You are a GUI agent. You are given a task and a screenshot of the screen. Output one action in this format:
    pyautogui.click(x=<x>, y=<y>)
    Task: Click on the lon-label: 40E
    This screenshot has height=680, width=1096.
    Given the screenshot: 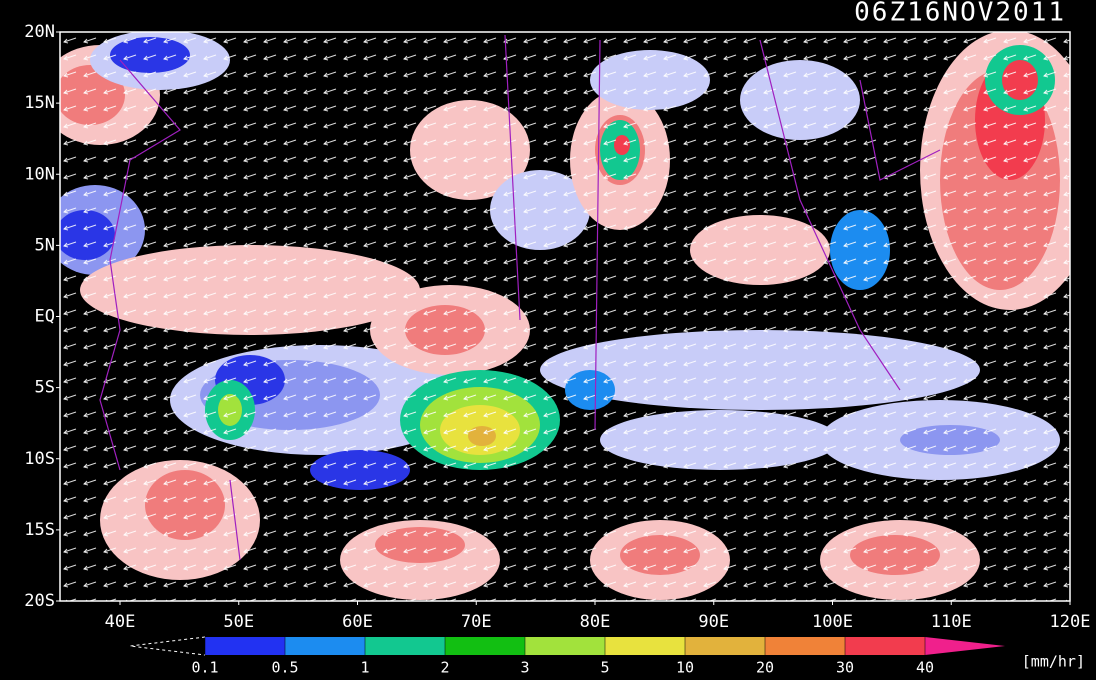 What is the action you would take?
    pyautogui.click(x=120, y=622)
    